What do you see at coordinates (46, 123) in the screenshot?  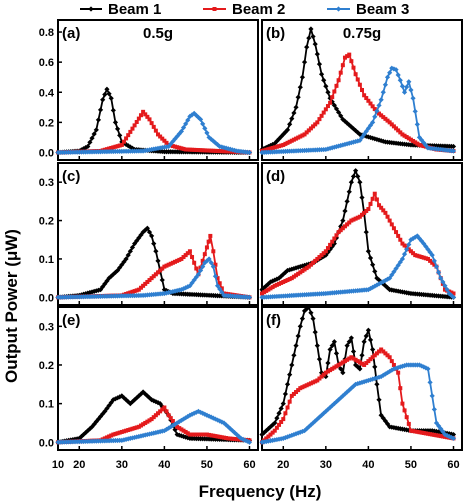 I see `y-tick-label: 0.2` at bounding box center [46, 123].